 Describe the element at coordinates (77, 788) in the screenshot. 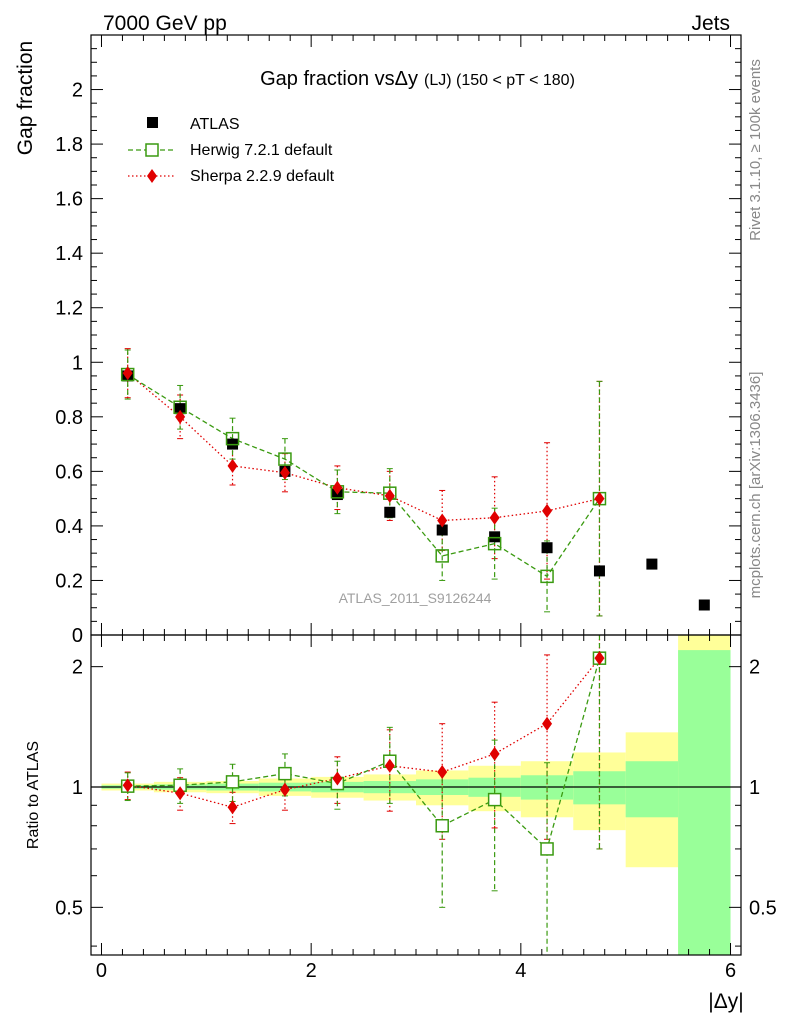

I see `ratio-tick-label-left: 1` at that location.